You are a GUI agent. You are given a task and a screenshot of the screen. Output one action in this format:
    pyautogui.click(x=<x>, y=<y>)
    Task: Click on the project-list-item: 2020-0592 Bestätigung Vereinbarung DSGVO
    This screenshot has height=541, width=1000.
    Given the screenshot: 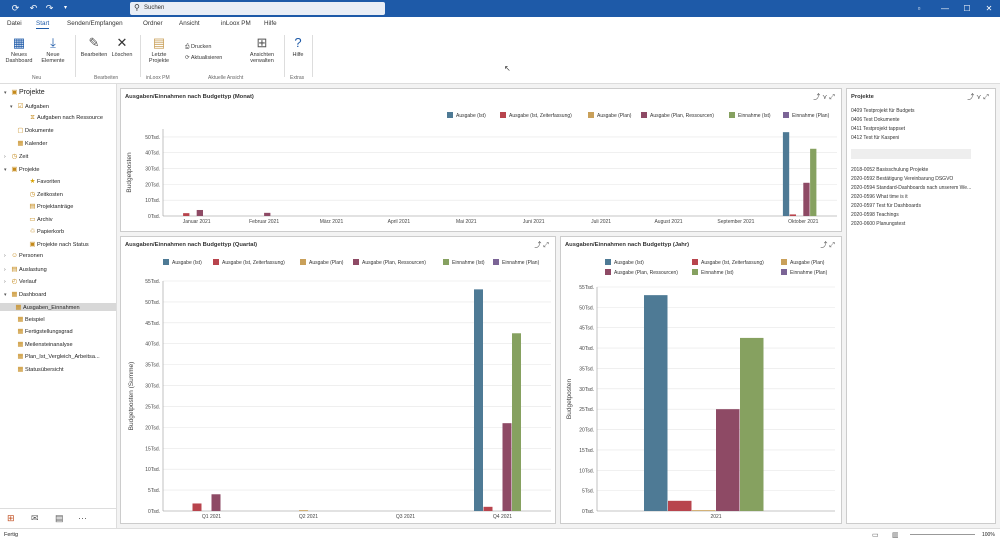 What is the action you would take?
    pyautogui.click(x=902, y=179)
    